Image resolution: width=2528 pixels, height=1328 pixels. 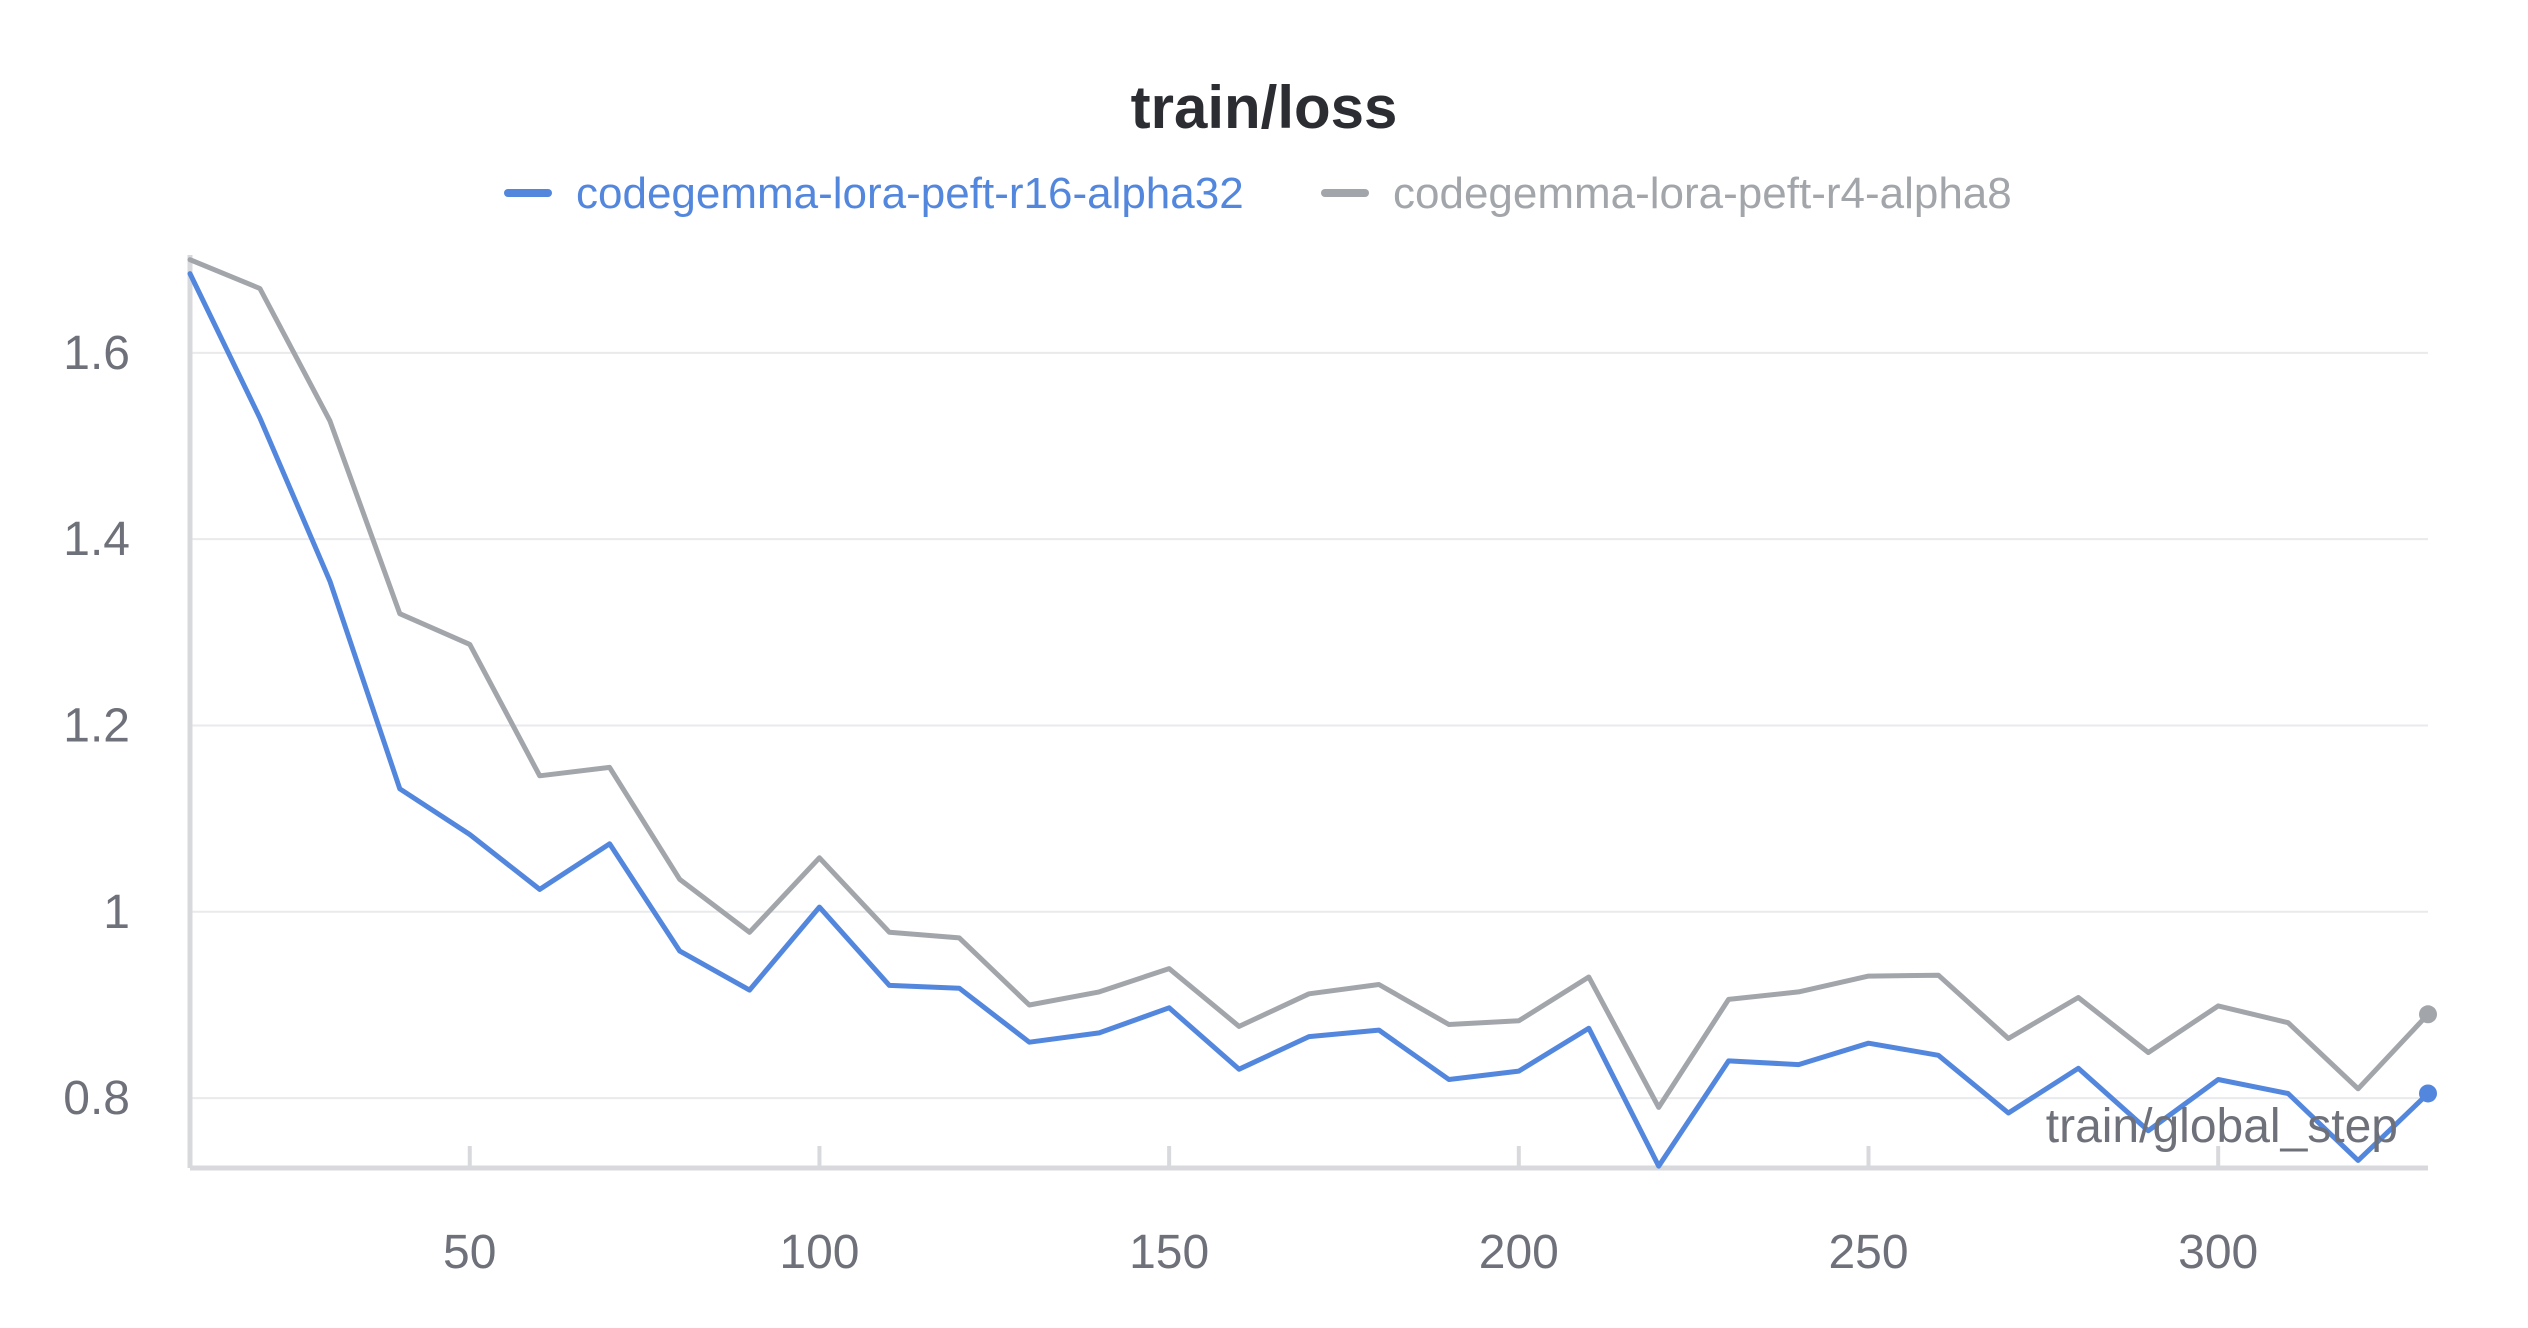 I want to click on legend-label: codegemma-lora-peft-r4-alpha8, so click(x=1702, y=193).